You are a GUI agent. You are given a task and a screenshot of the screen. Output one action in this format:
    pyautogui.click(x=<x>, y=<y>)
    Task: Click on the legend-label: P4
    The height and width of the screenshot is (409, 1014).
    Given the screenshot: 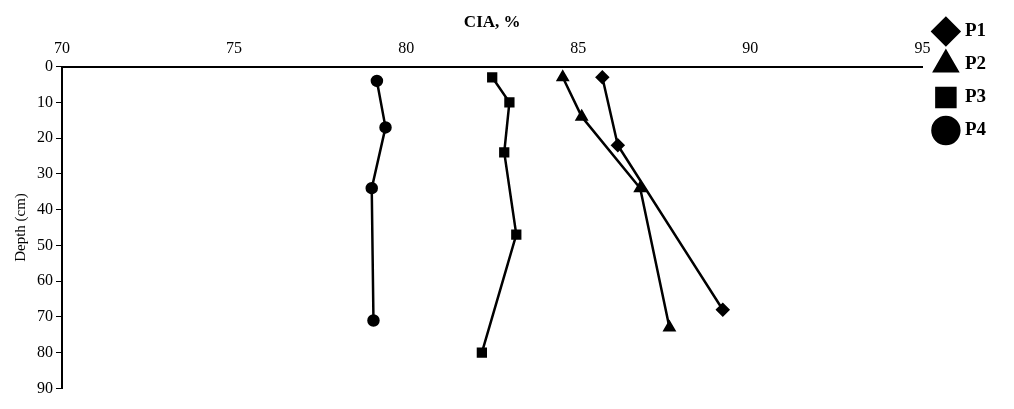 What is the action you would take?
    pyautogui.click(x=975, y=129)
    